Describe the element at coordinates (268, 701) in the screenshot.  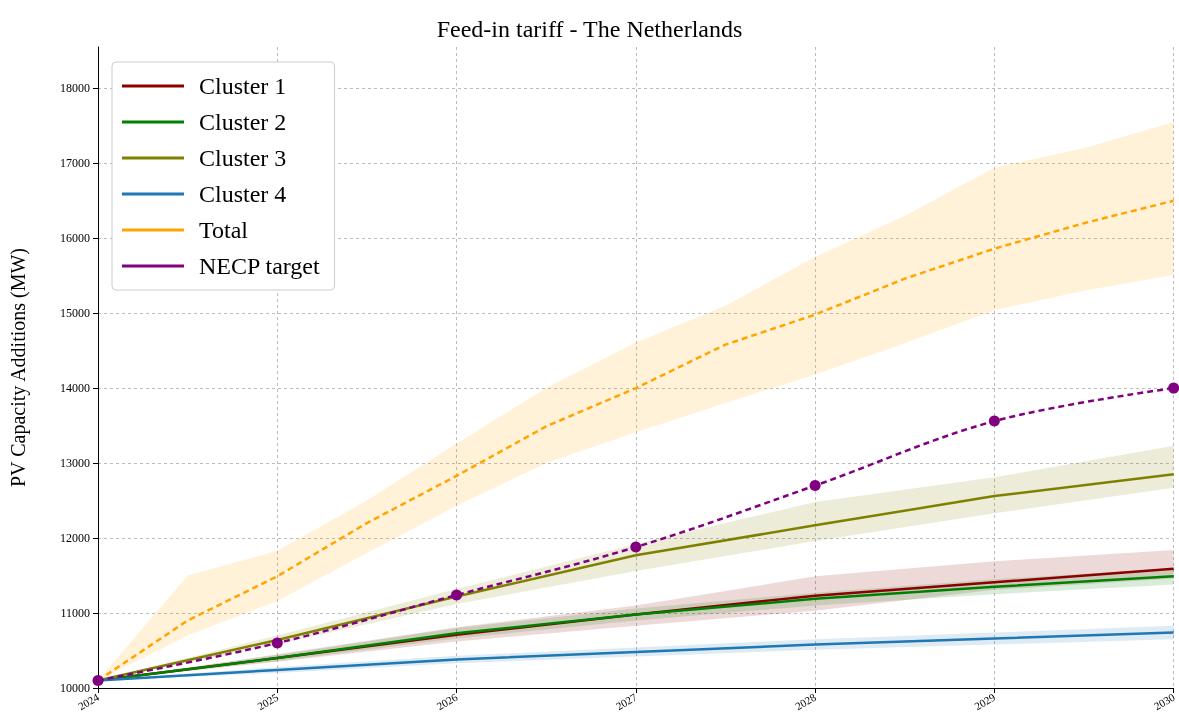
I see `x-tick-label: 2025` at that location.